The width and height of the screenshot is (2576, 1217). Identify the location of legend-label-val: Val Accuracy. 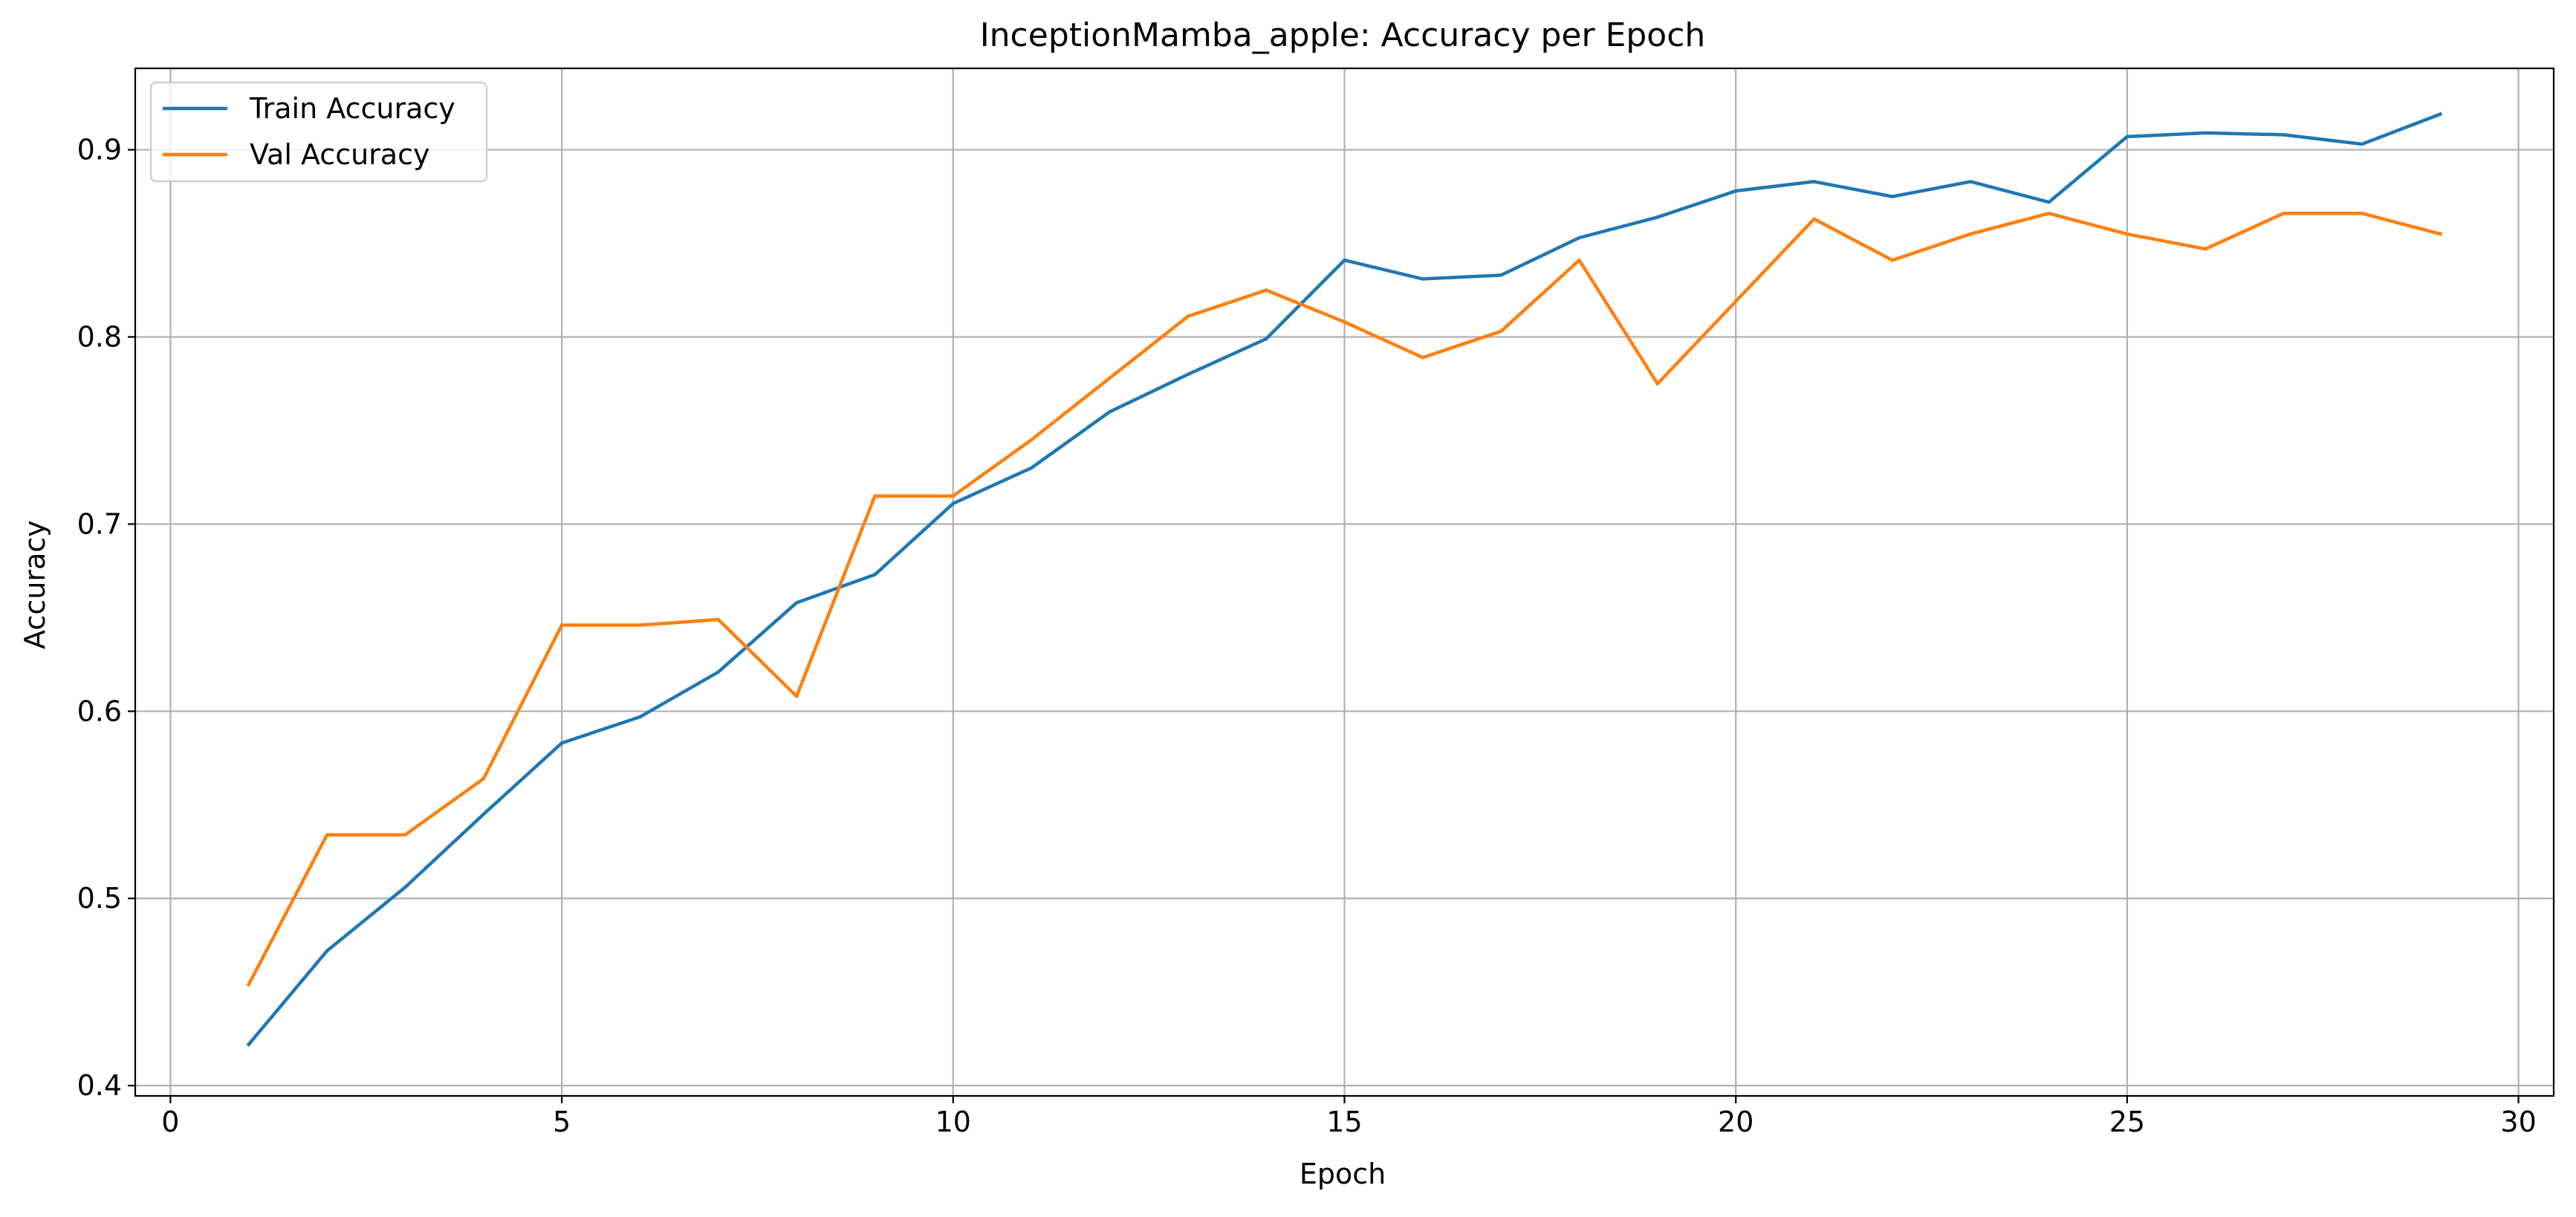
(339, 155).